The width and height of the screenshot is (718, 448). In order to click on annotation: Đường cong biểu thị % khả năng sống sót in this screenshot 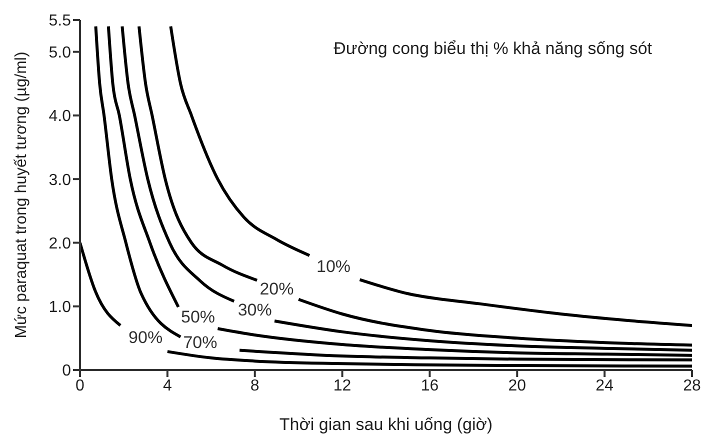, I will do `click(493, 48)`.